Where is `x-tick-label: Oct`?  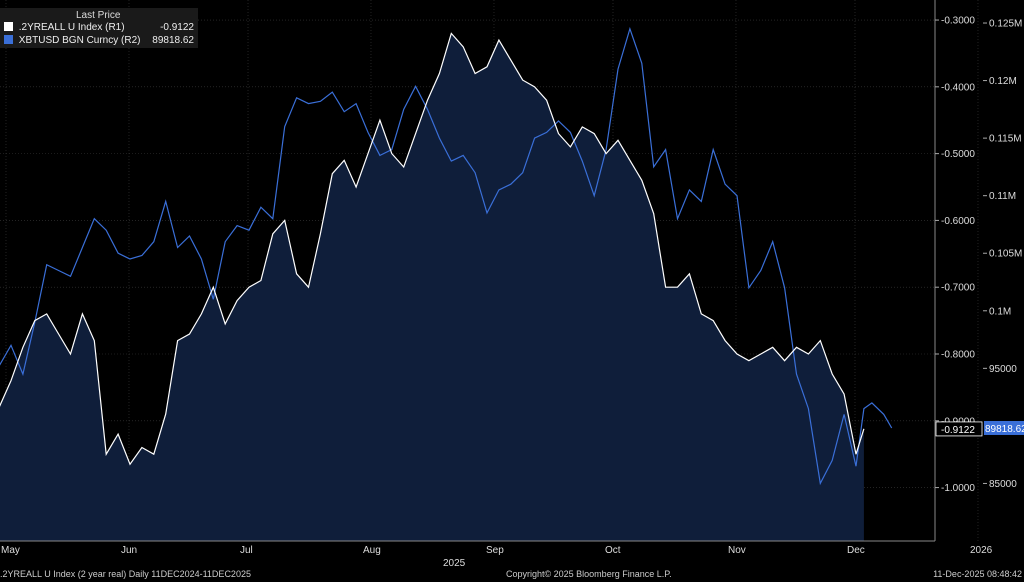 x-tick-label: Oct is located at coordinates (613, 550).